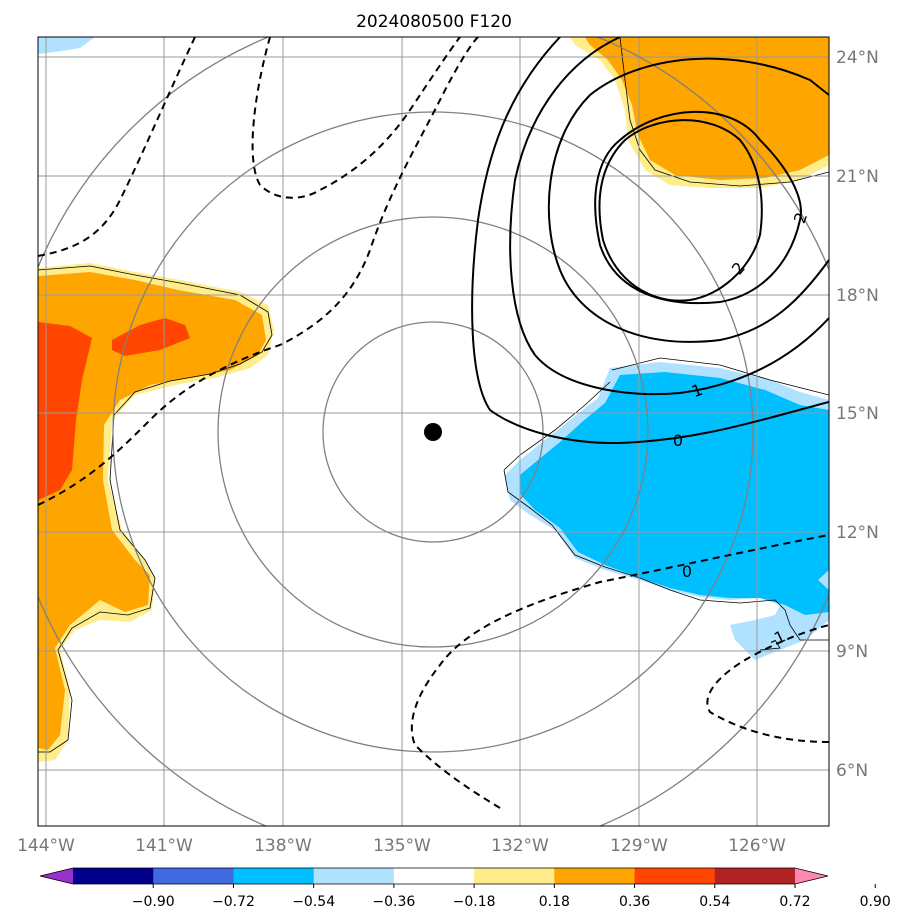  I want to click on lat-label: 6°N, so click(852, 771).